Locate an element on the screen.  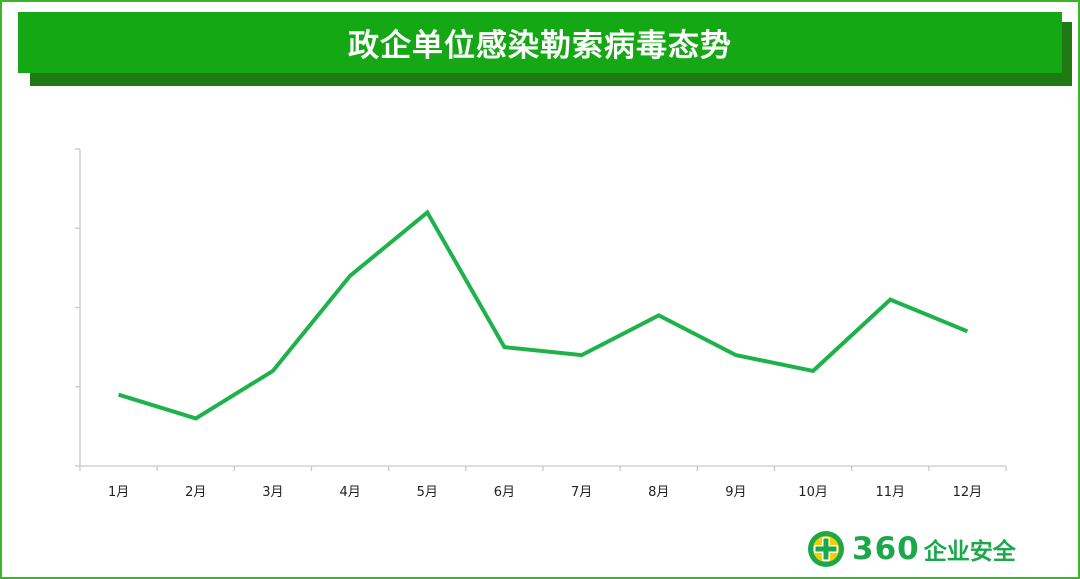
logo-brand-text: 企业安全 is located at coordinates (969, 552).